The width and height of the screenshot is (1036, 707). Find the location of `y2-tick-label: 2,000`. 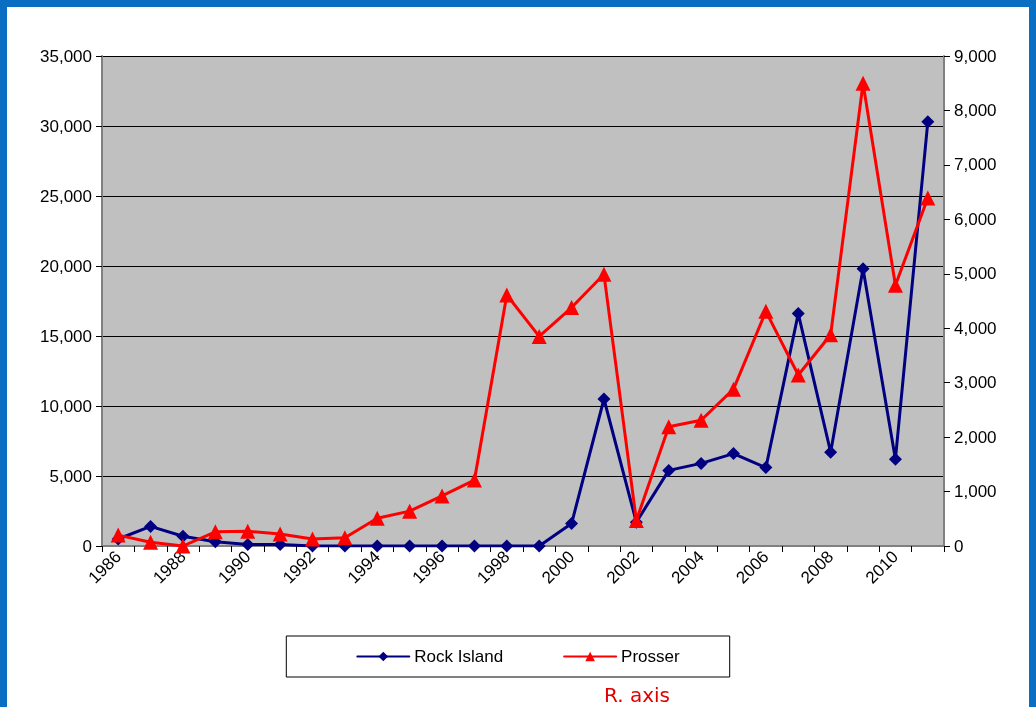

y2-tick-label: 2,000 is located at coordinates (975, 437).